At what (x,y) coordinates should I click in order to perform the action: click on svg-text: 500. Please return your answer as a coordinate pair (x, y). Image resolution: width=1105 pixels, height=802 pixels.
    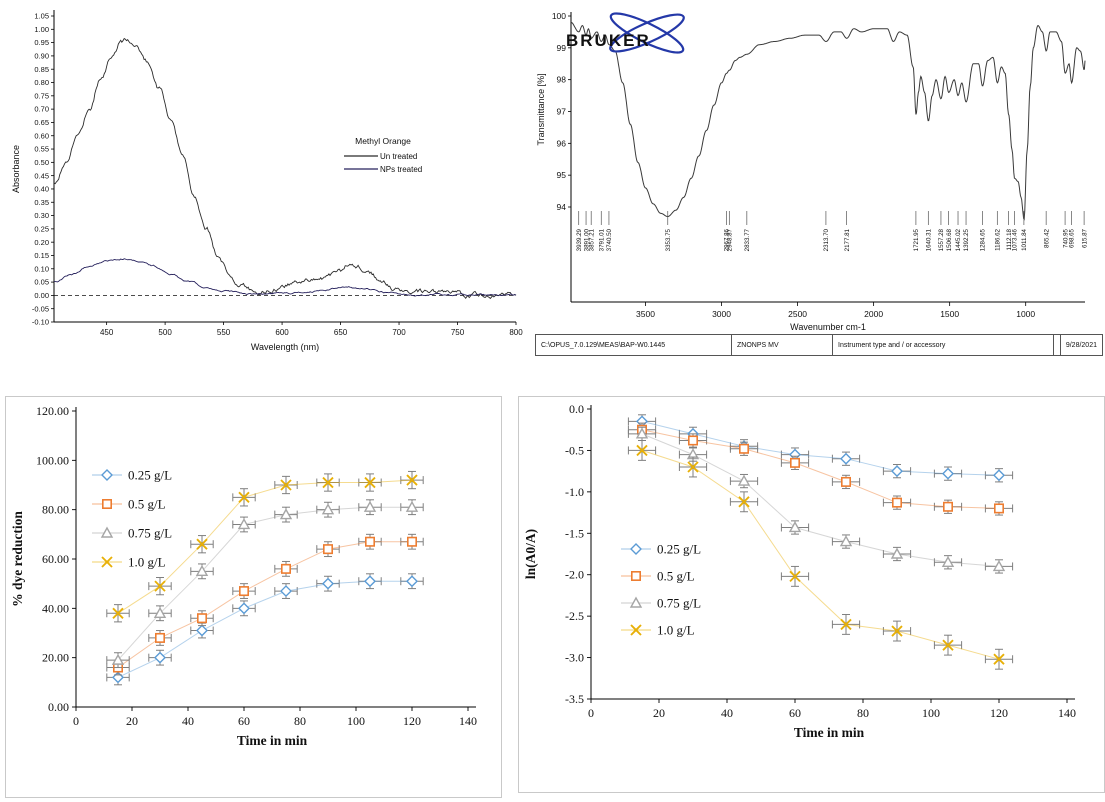
    Looking at the image, I should click on (165, 332).